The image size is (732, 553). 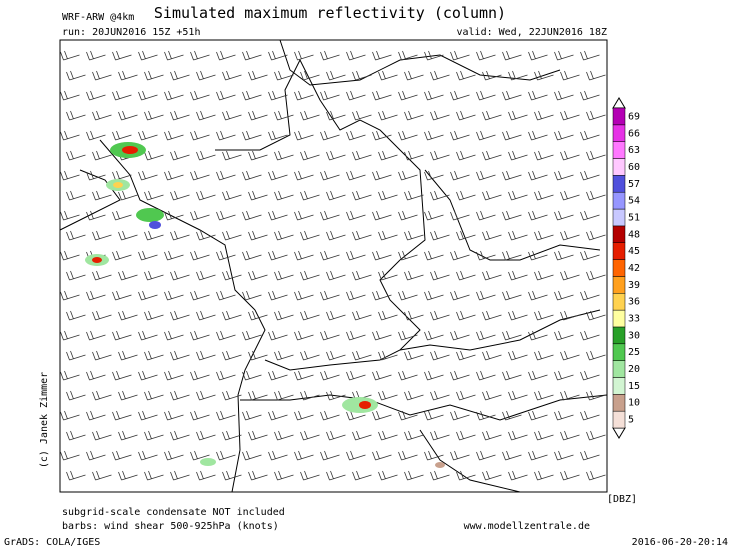 I want to click on colorbar-label: 39, so click(x=634, y=285).